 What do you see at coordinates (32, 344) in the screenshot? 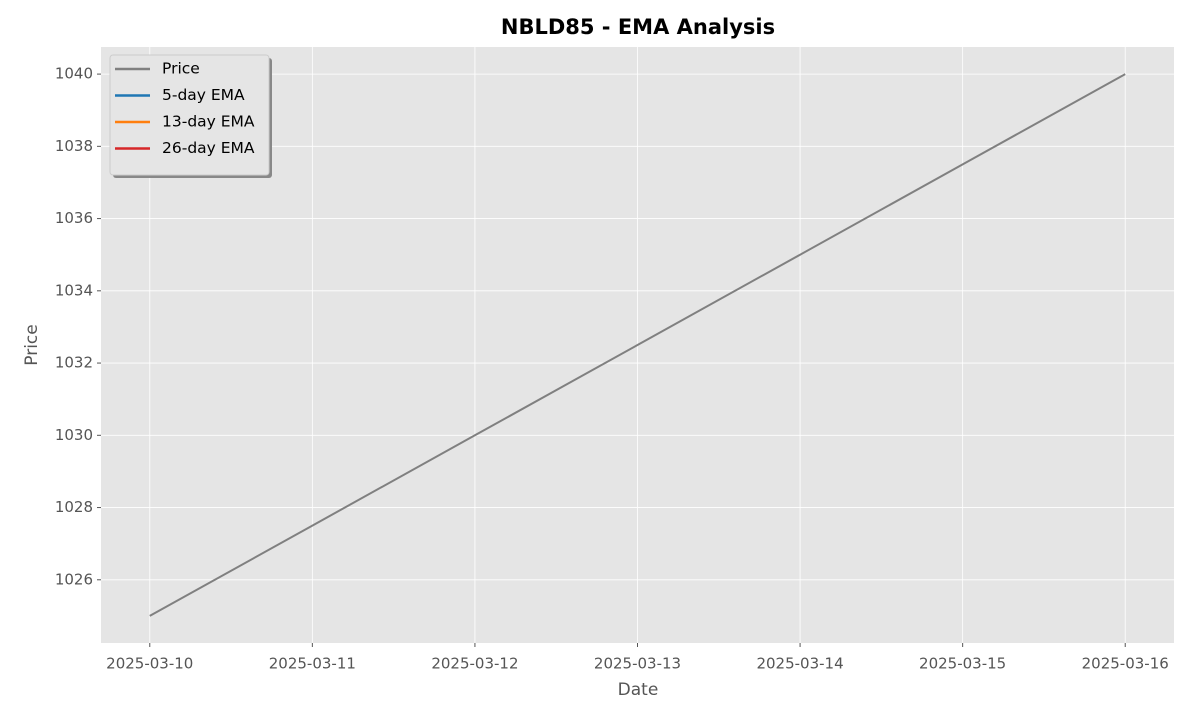
I see `y-axis-label: Price` at bounding box center [32, 344].